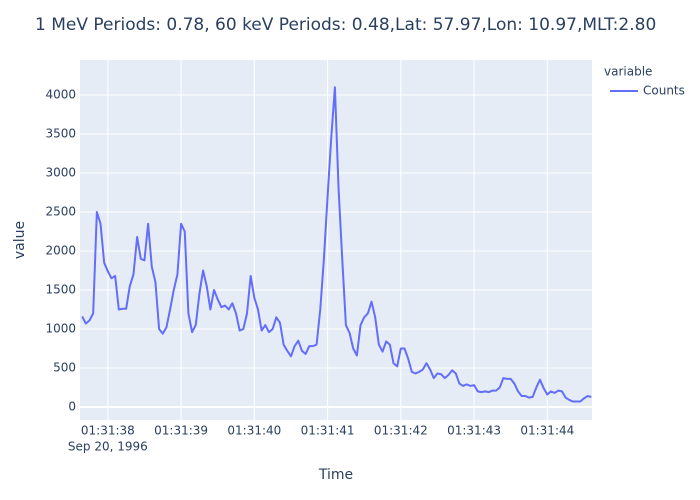 The image size is (700, 500). I want to click on y-tick-label: 500, so click(64, 367).